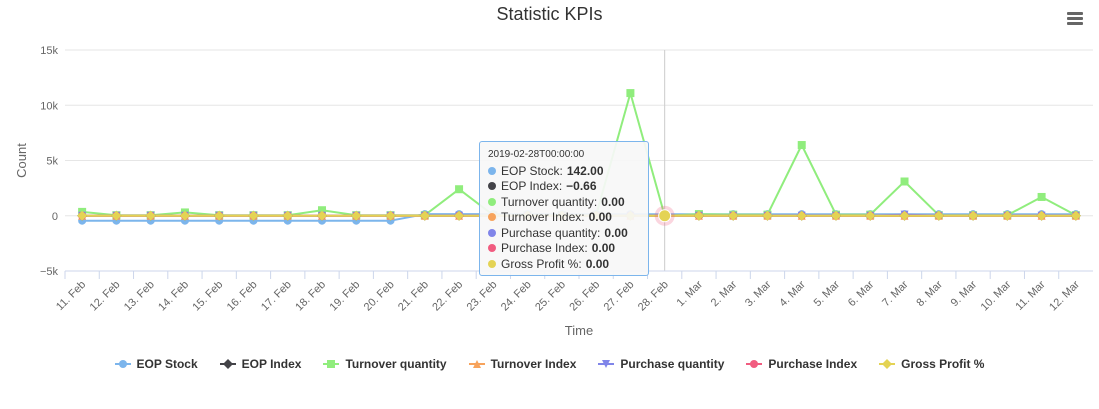  Describe the element at coordinates (564, 187) in the screenshot. I see `tooltip-row: EOP Index: −0.66` at that location.